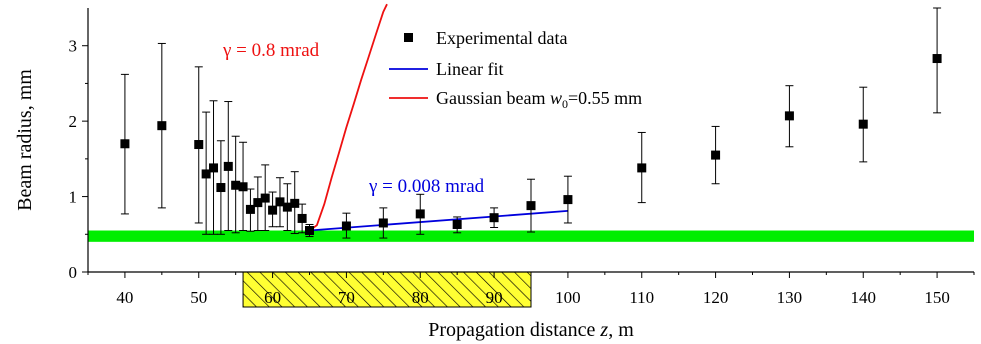 This screenshot has height=344, width=981. What do you see at coordinates (73, 272) in the screenshot?
I see `y-tick-label: 0` at bounding box center [73, 272].